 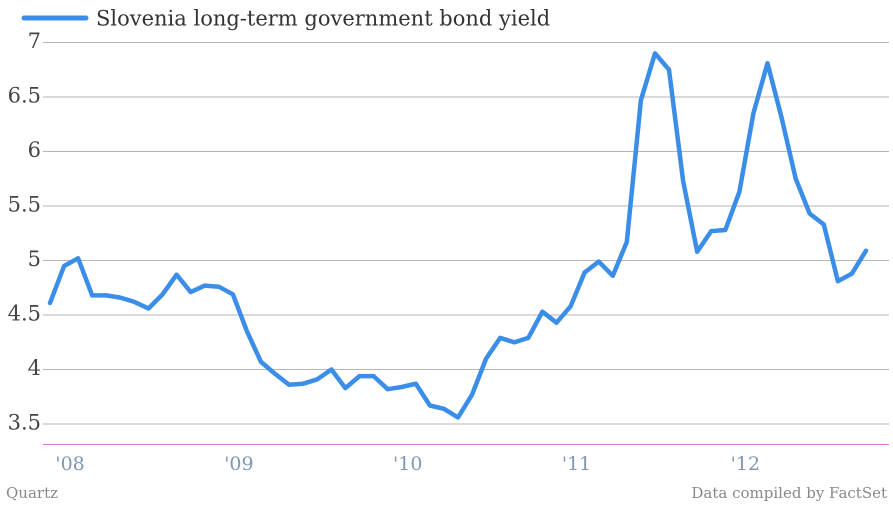 What do you see at coordinates (24, 95) in the screenshot?
I see `y-tick-label: 6.5` at bounding box center [24, 95].